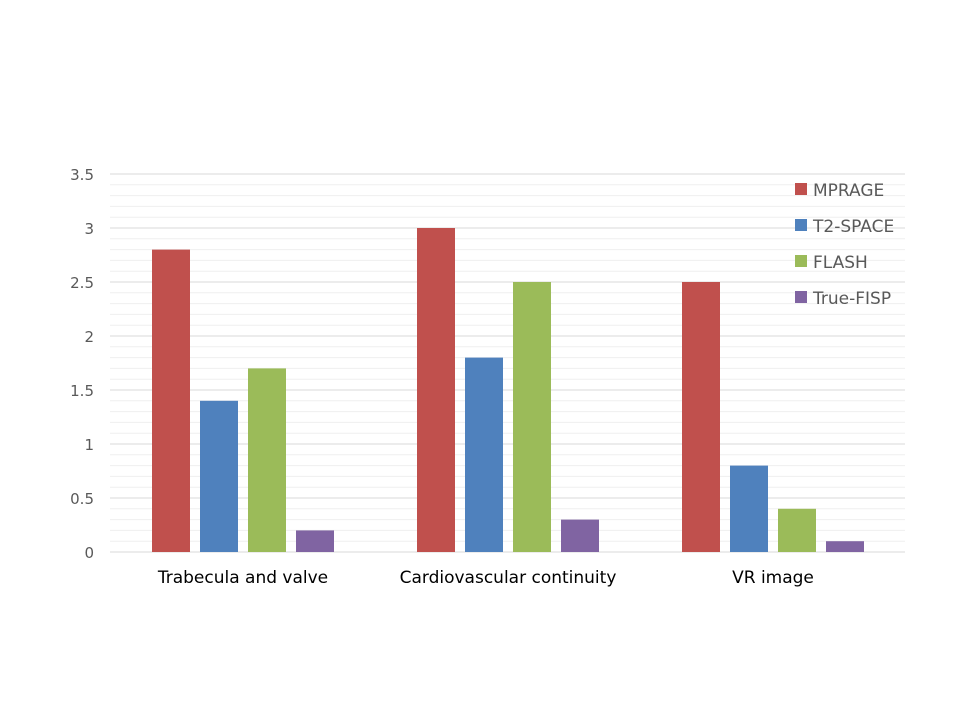 The width and height of the screenshot is (960, 725). I want to click on legend-label: T2-SPACE, so click(853, 227).